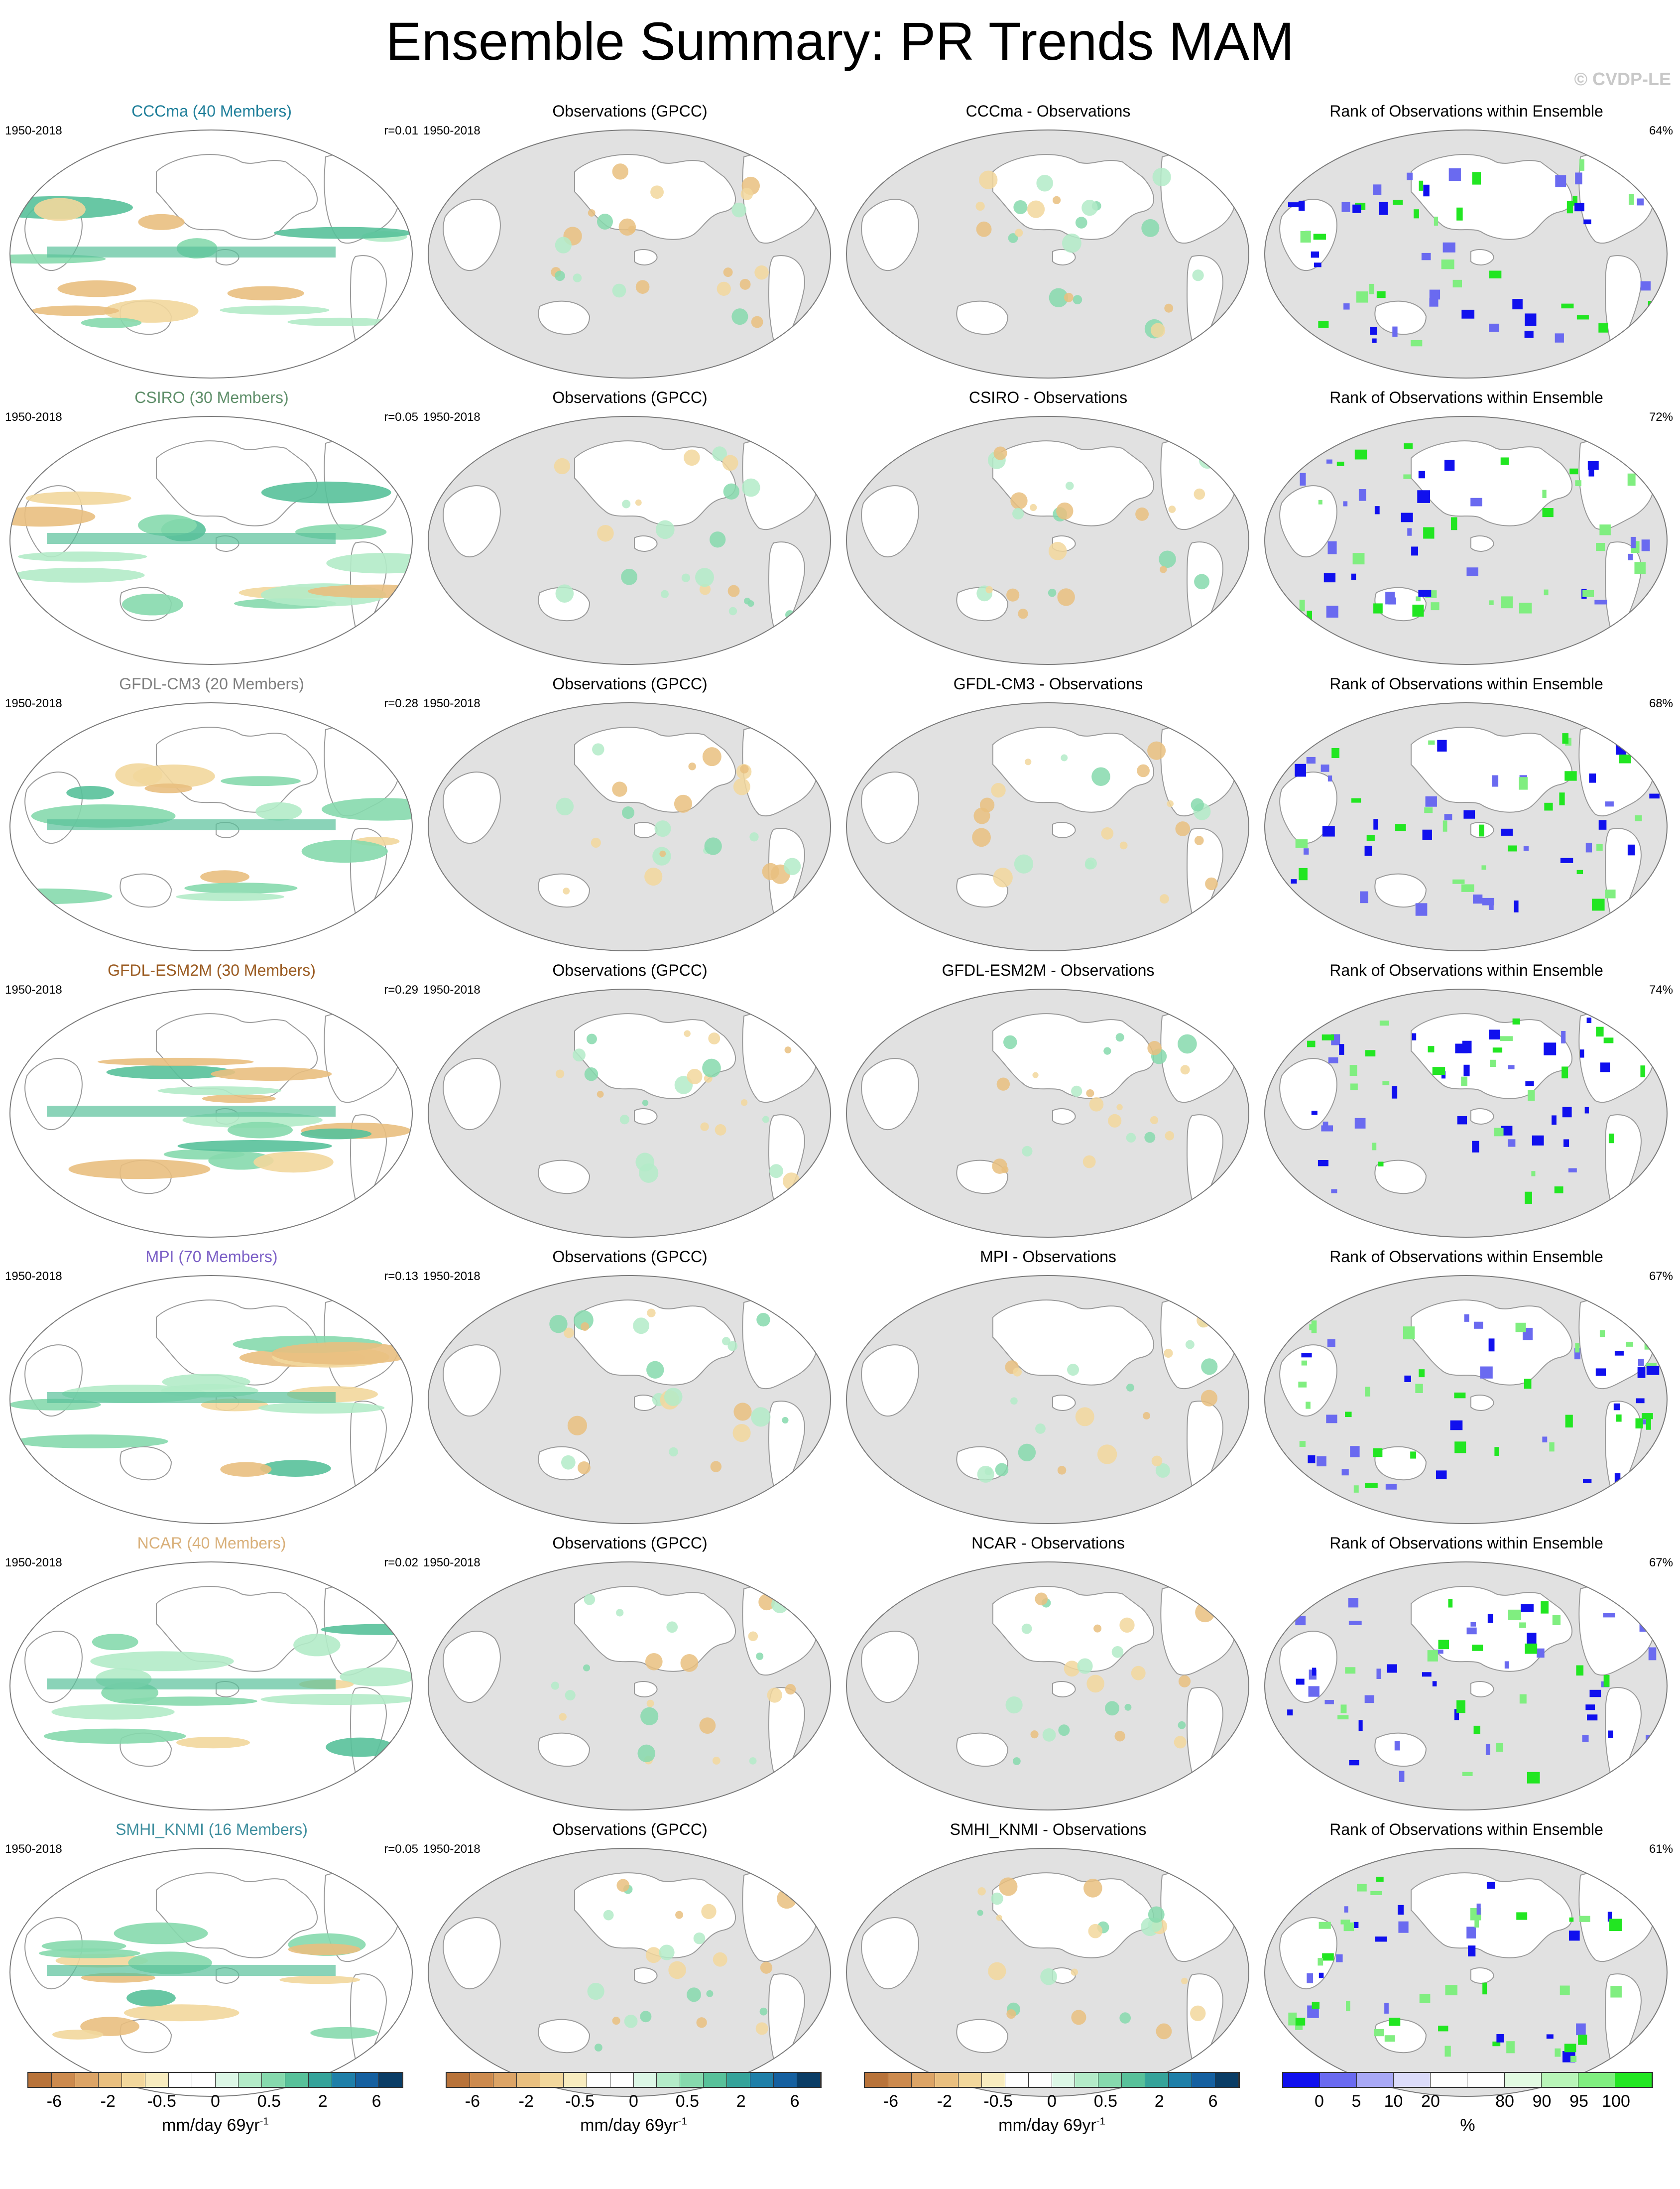  I want to click on pattern-correlation-label: r=0.28, so click(401, 704).